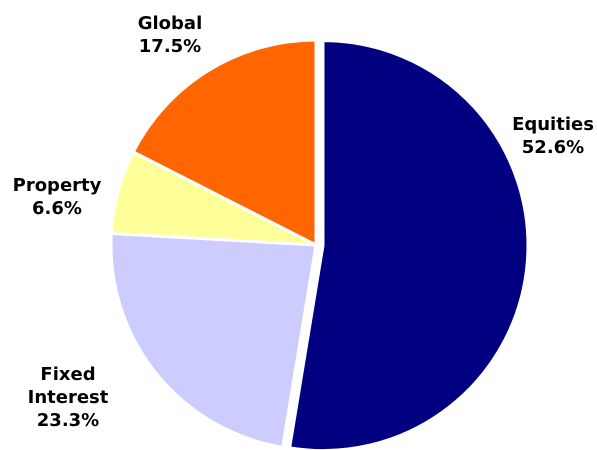  Describe the element at coordinates (553, 147) in the screenshot. I see `pie-label-value: 52.6%` at that location.